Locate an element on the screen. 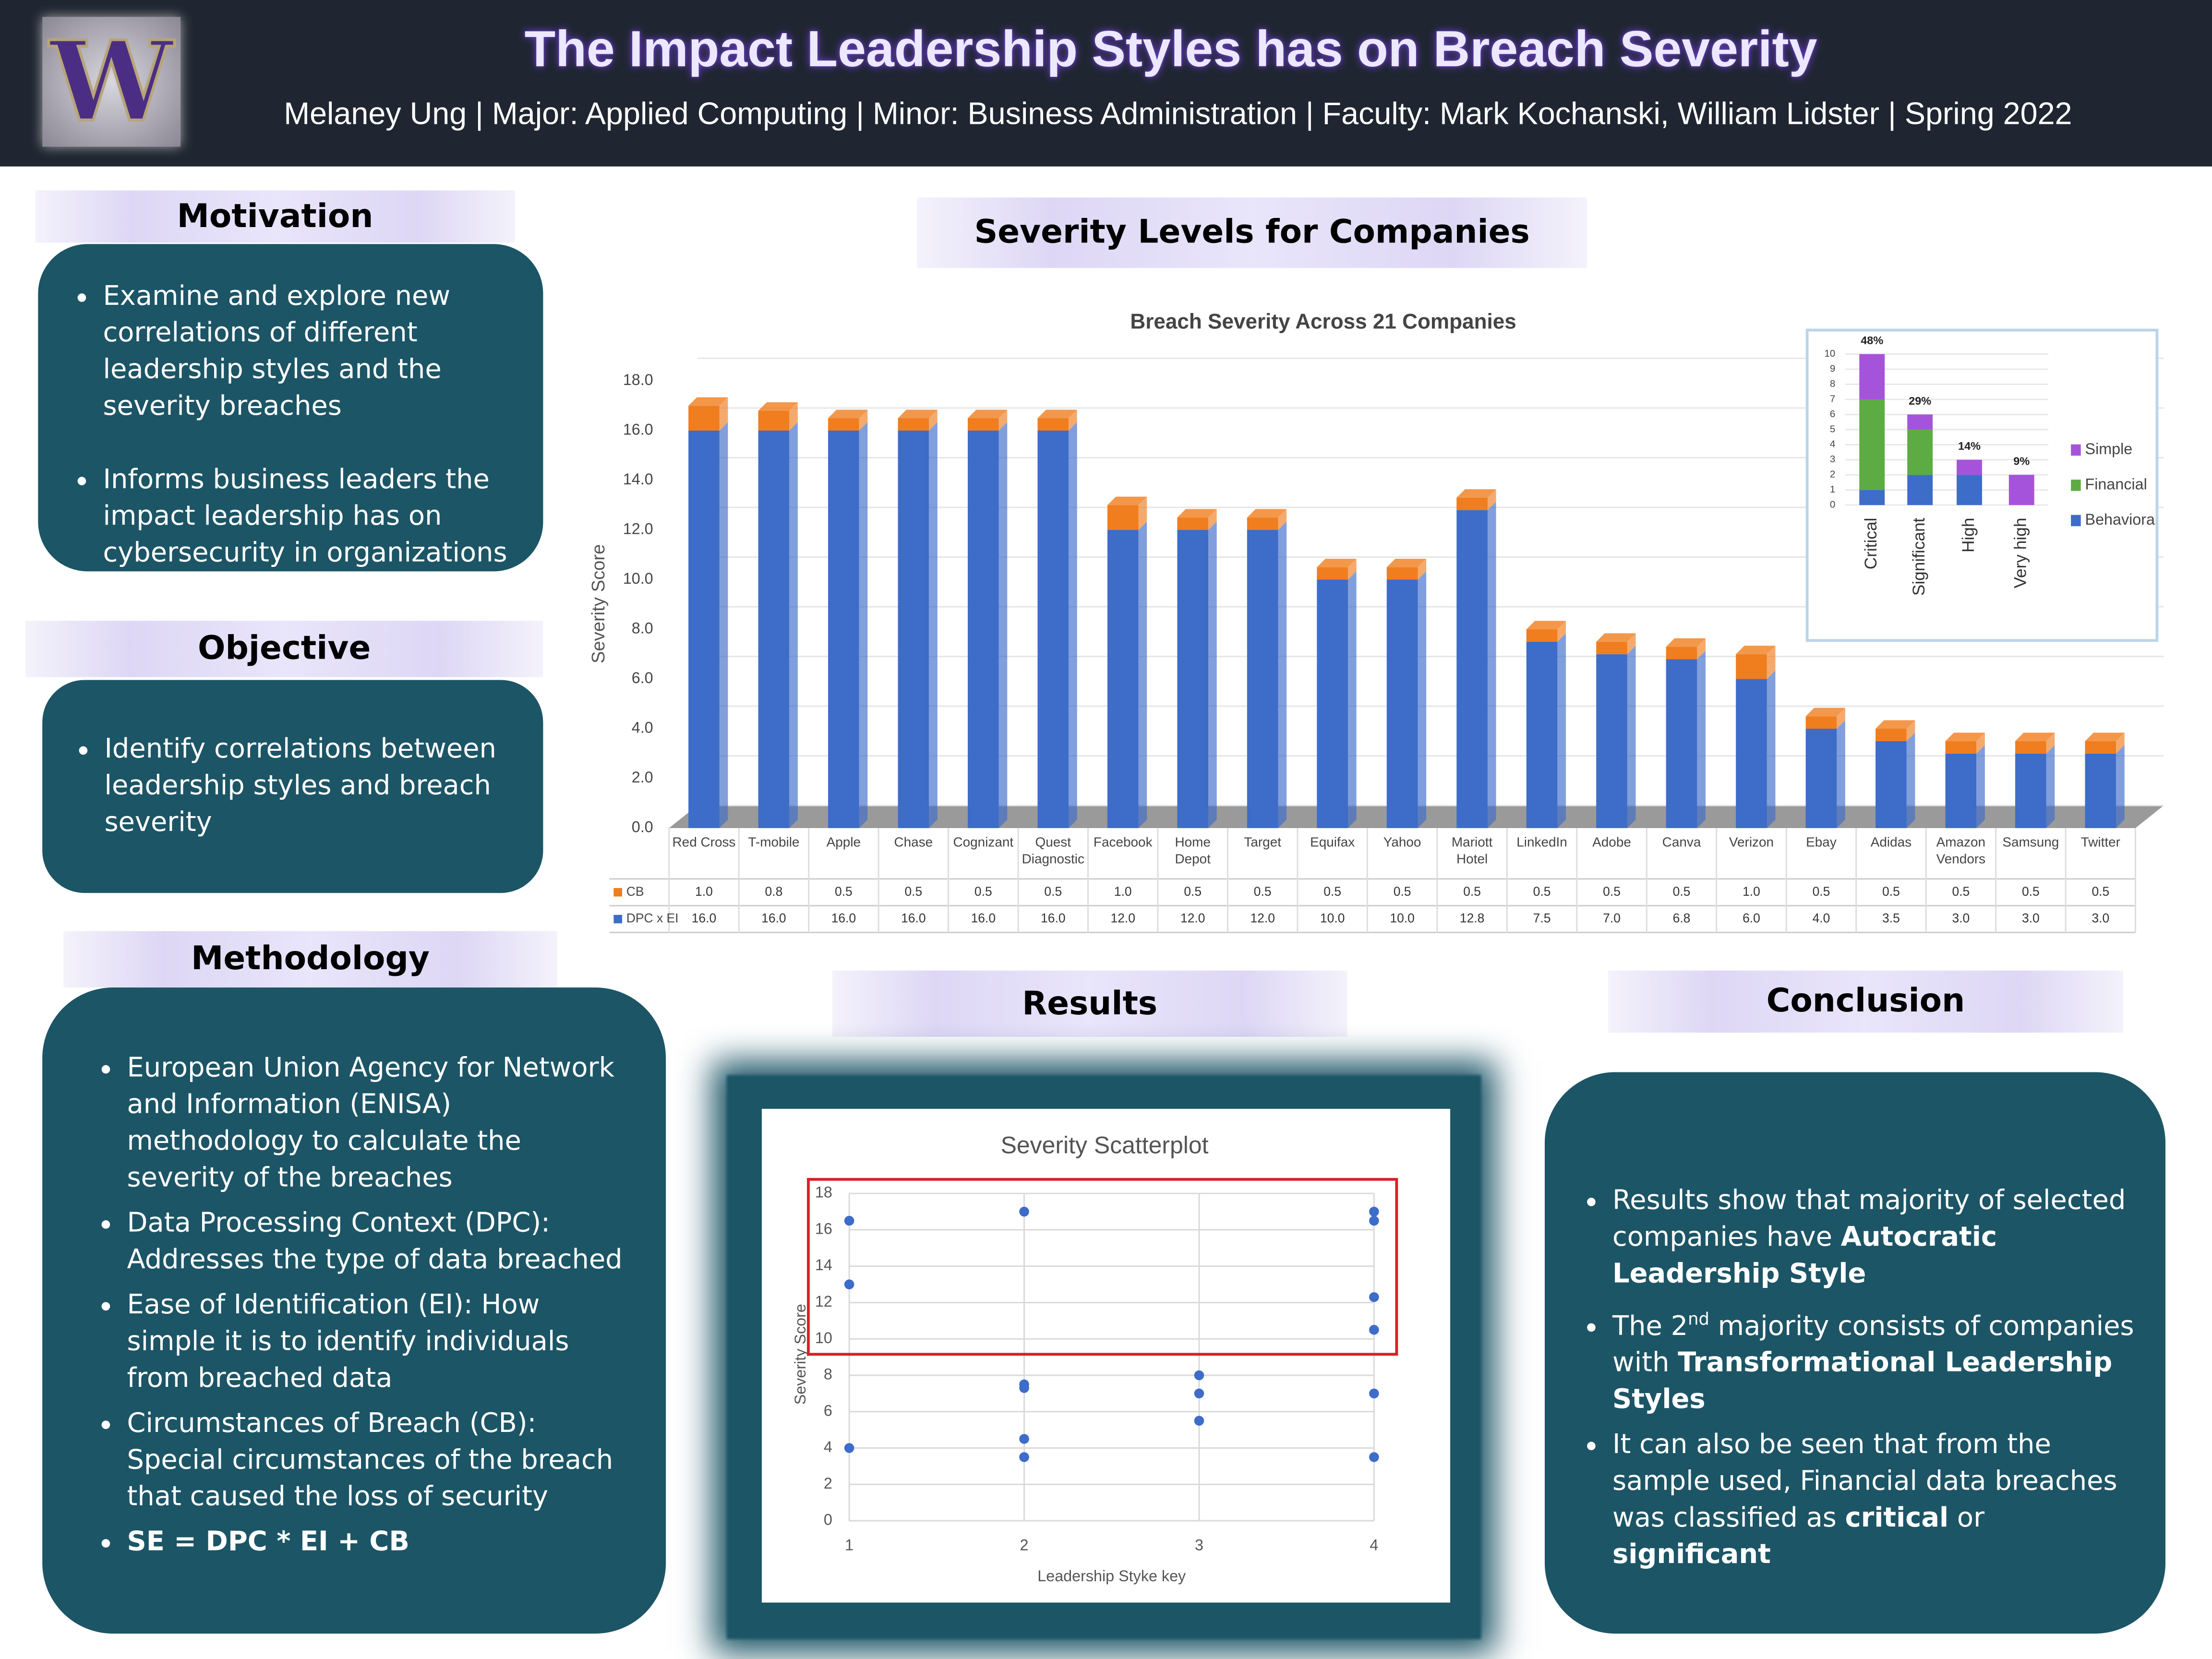 The width and height of the screenshot is (2212, 1659). section-heading: Severity Levels for Companies is located at coordinates (1252, 232).